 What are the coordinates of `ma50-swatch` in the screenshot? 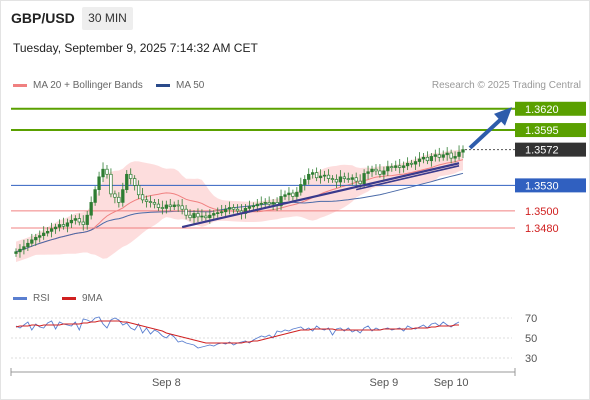 It's located at (163, 85).